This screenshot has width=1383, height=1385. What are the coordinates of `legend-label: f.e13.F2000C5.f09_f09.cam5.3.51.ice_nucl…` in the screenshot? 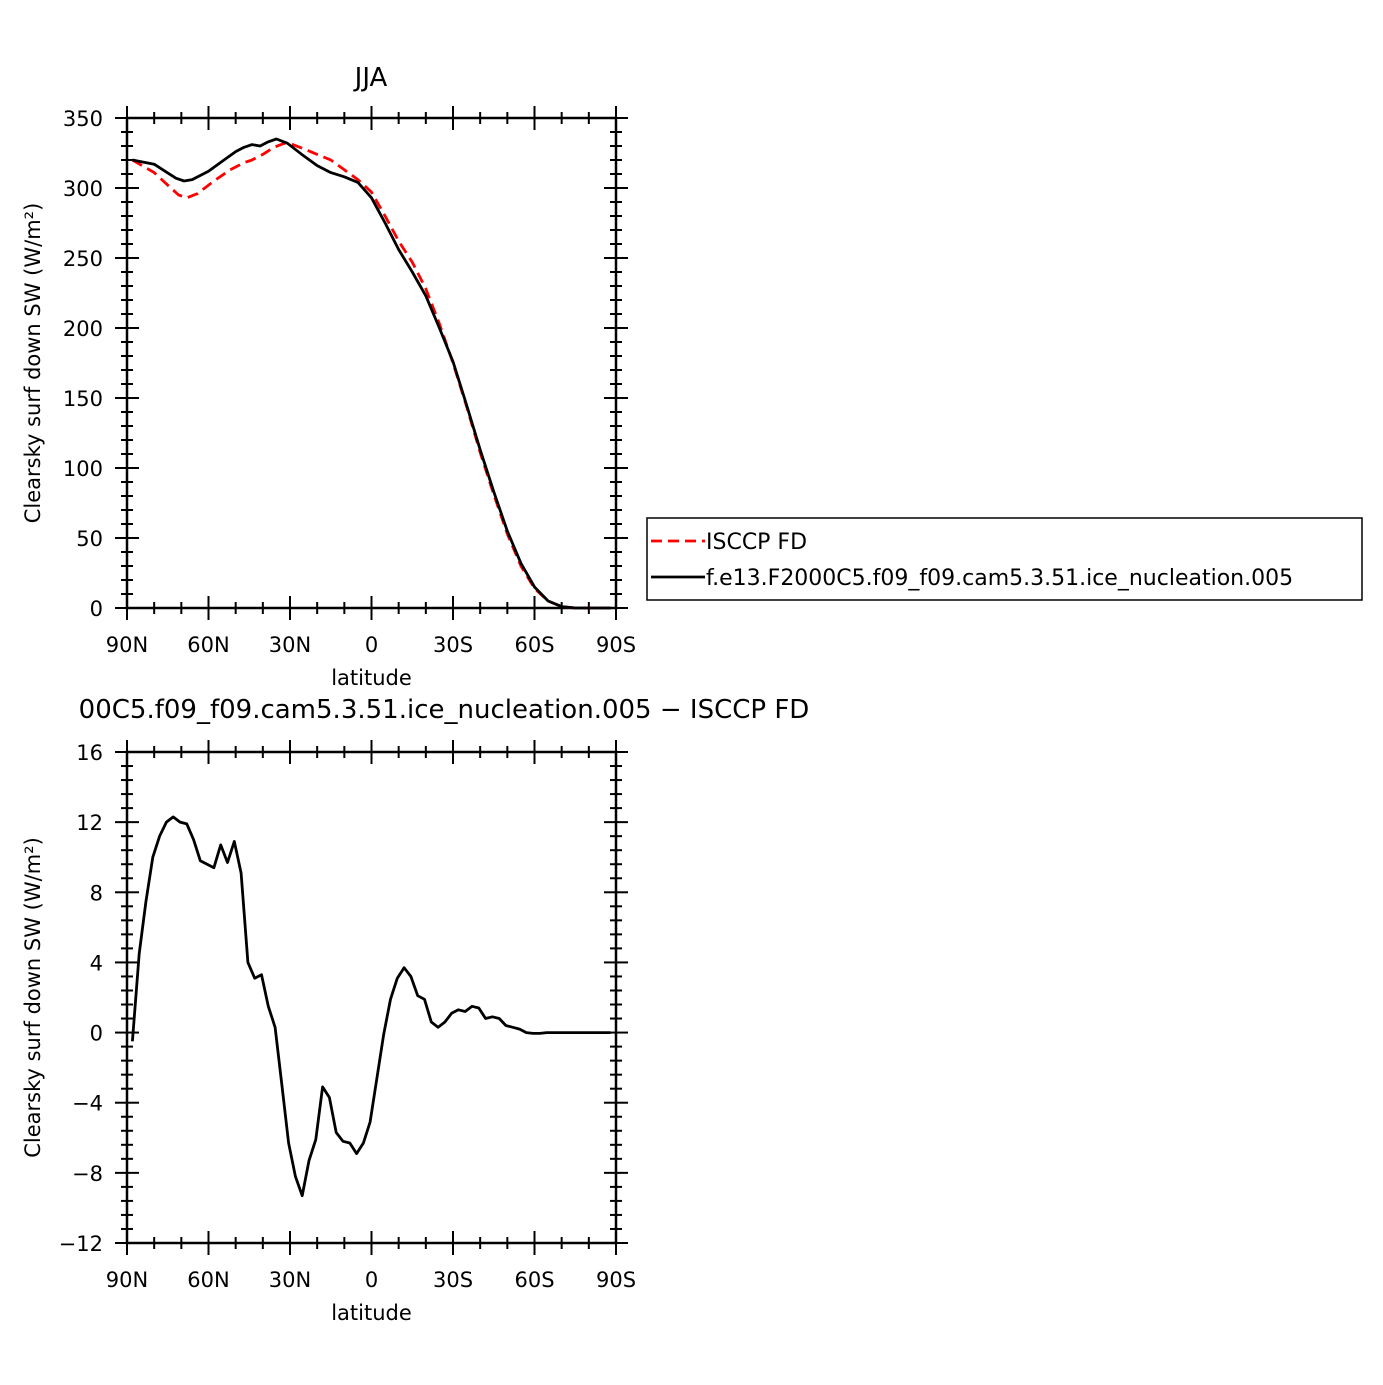 It's located at (999, 578).